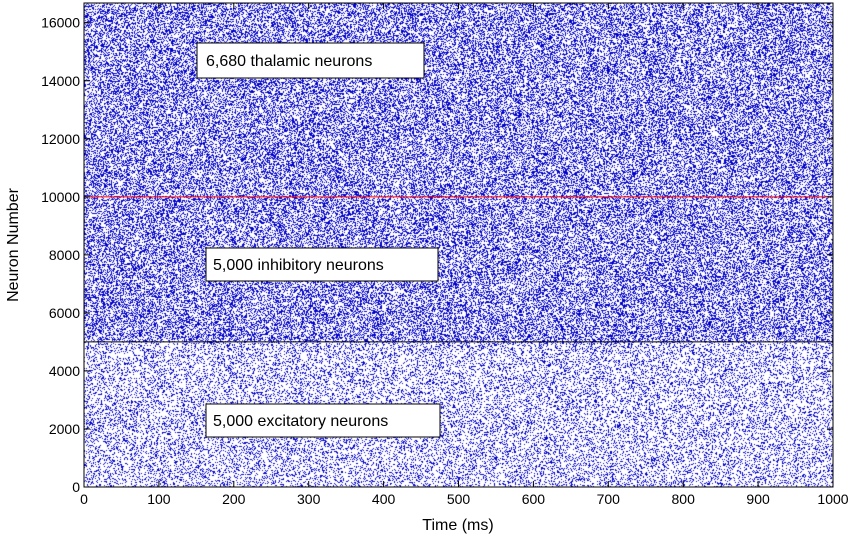 This screenshot has height=540, width=851. Describe the element at coordinates (64, 313) in the screenshot. I see `y-tick-label: 6000` at that location.